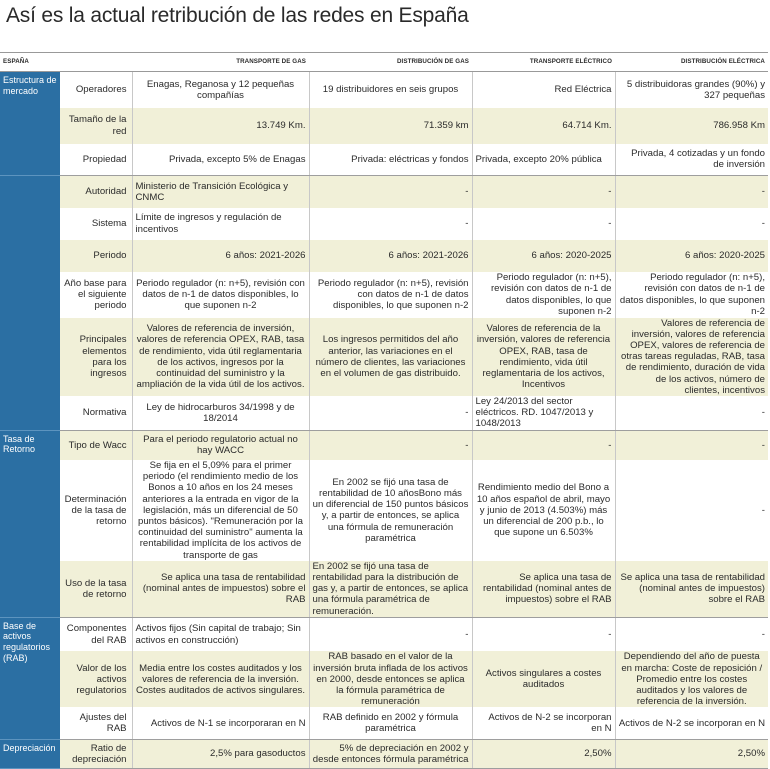 This screenshot has width=770, height=769. Describe the element at coordinates (30, 524) in the screenshot. I see `category-cell: Tasa de Retorno` at that location.